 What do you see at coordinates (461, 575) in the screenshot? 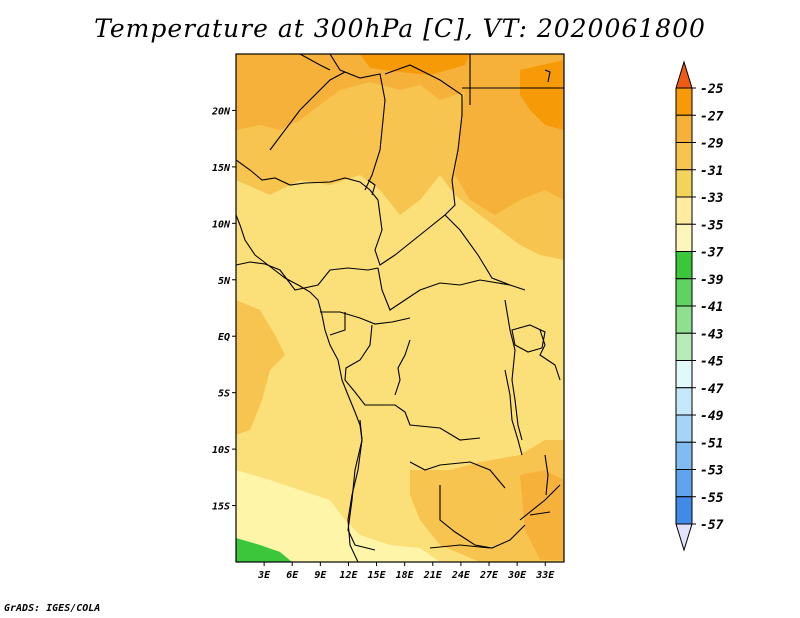
I see `lon-tick-label: 24E` at bounding box center [461, 575].